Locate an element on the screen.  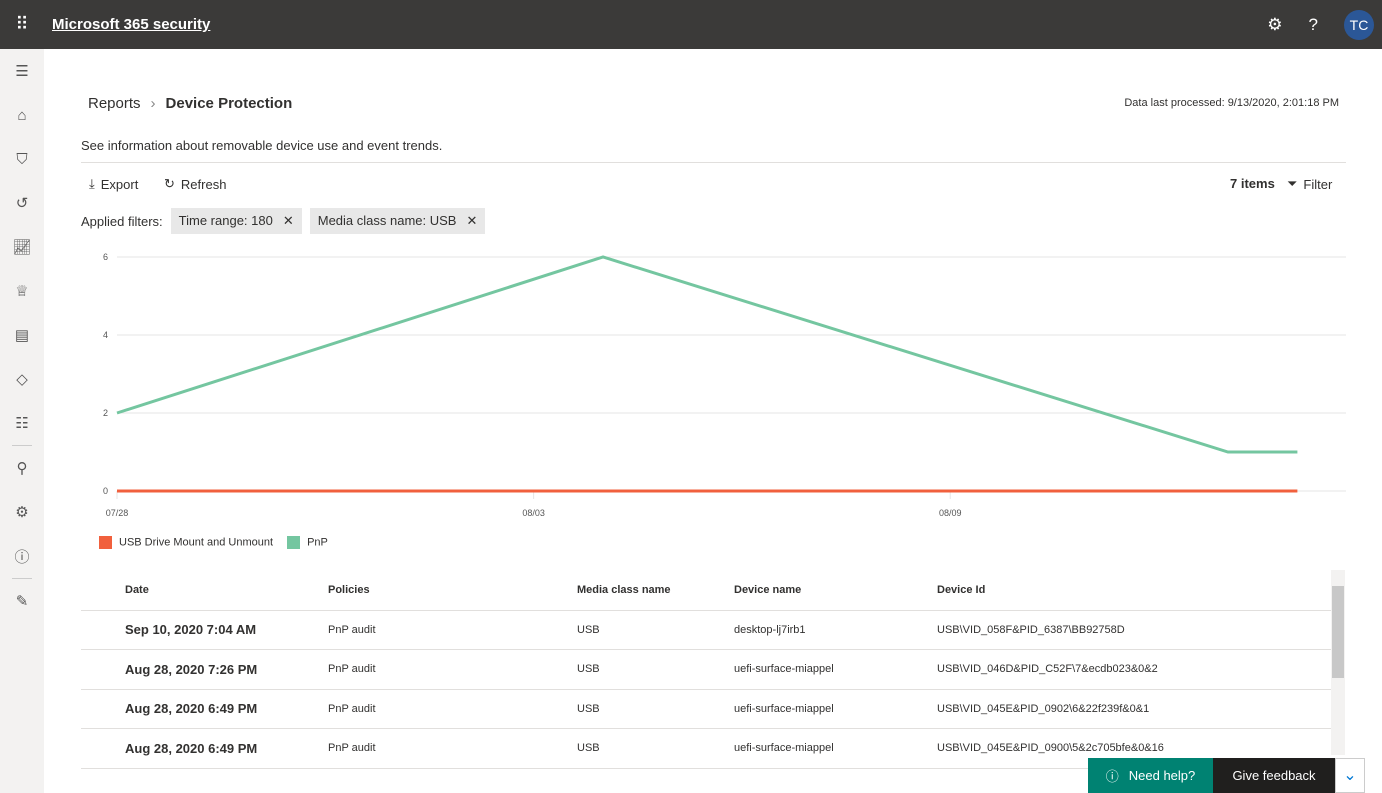
trophy-icon: ♕ is located at coordinates (22, 291).